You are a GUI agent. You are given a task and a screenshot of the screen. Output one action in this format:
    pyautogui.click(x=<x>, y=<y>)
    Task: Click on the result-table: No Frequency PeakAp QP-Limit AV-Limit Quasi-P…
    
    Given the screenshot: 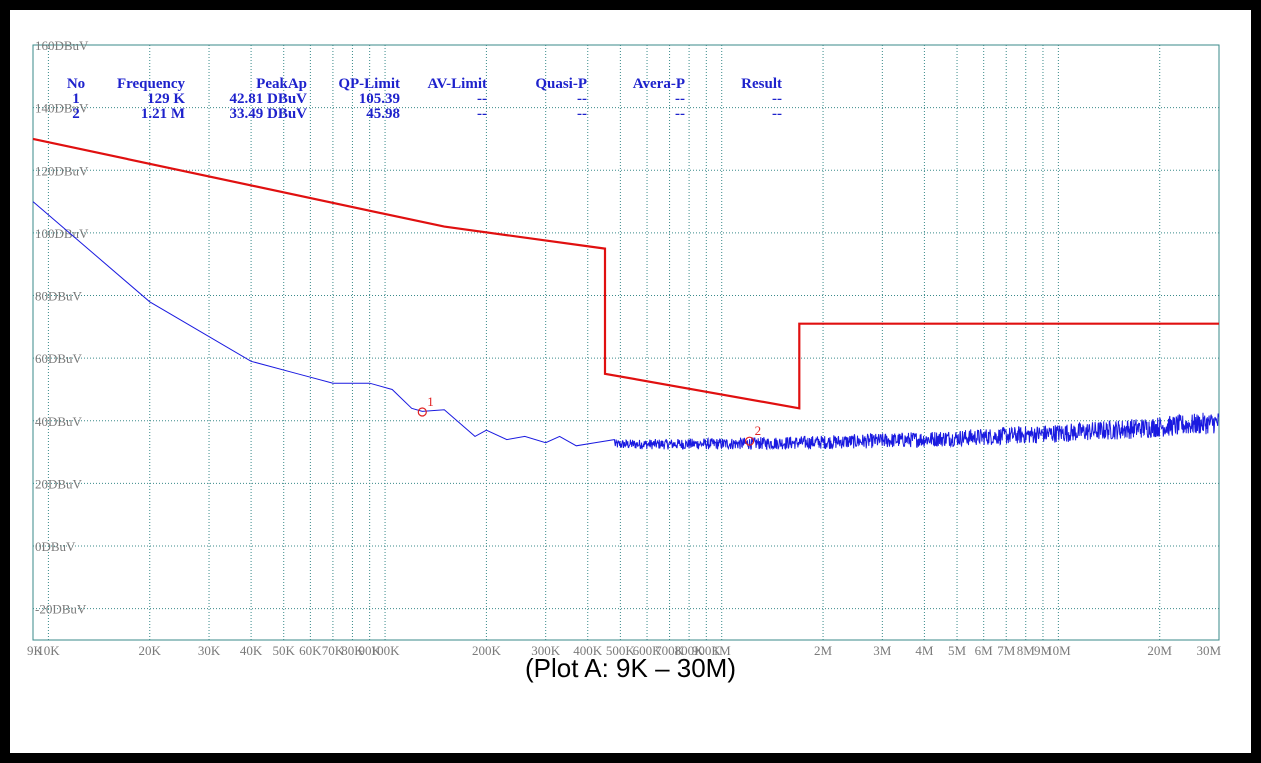 What is the action you would take?
    pyautogui.click(x=424, y=99)
    